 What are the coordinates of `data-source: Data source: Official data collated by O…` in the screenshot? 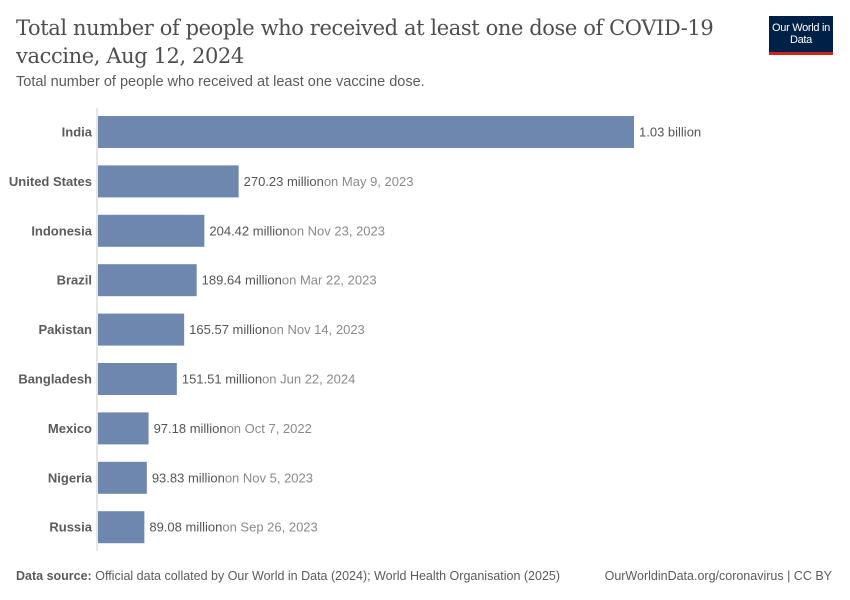 It's located at (288, 576).